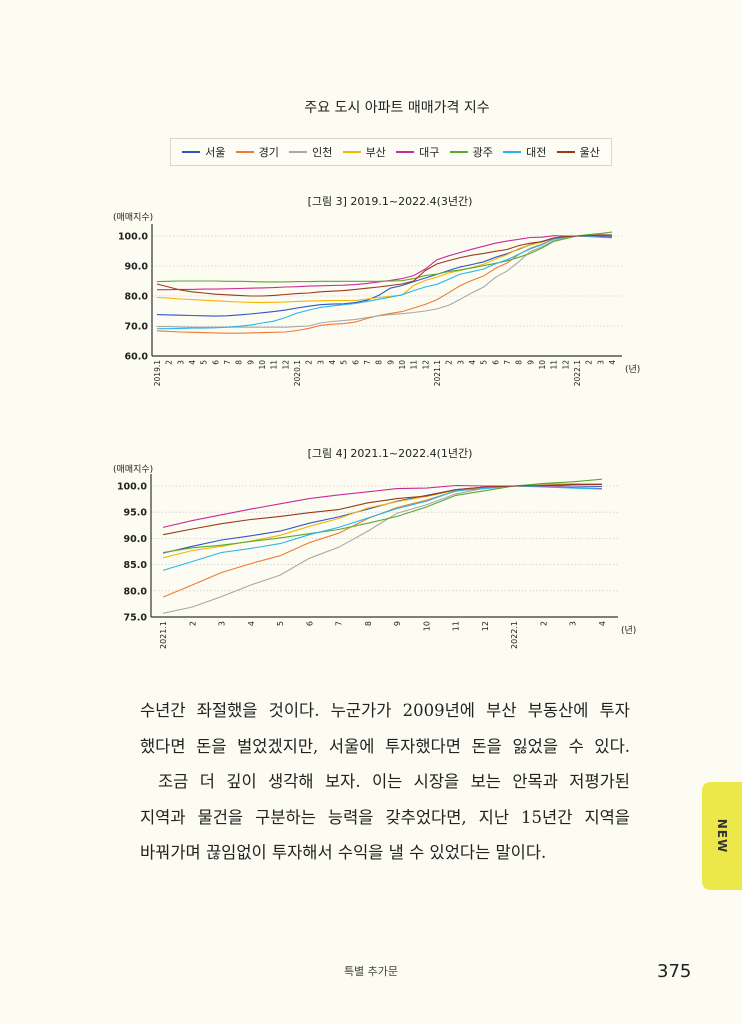 The image size is (742, 1024). Describe the element at coordinates (437, 373) in the screenshot. I see `x-tick-label: 2021.1` at that location.